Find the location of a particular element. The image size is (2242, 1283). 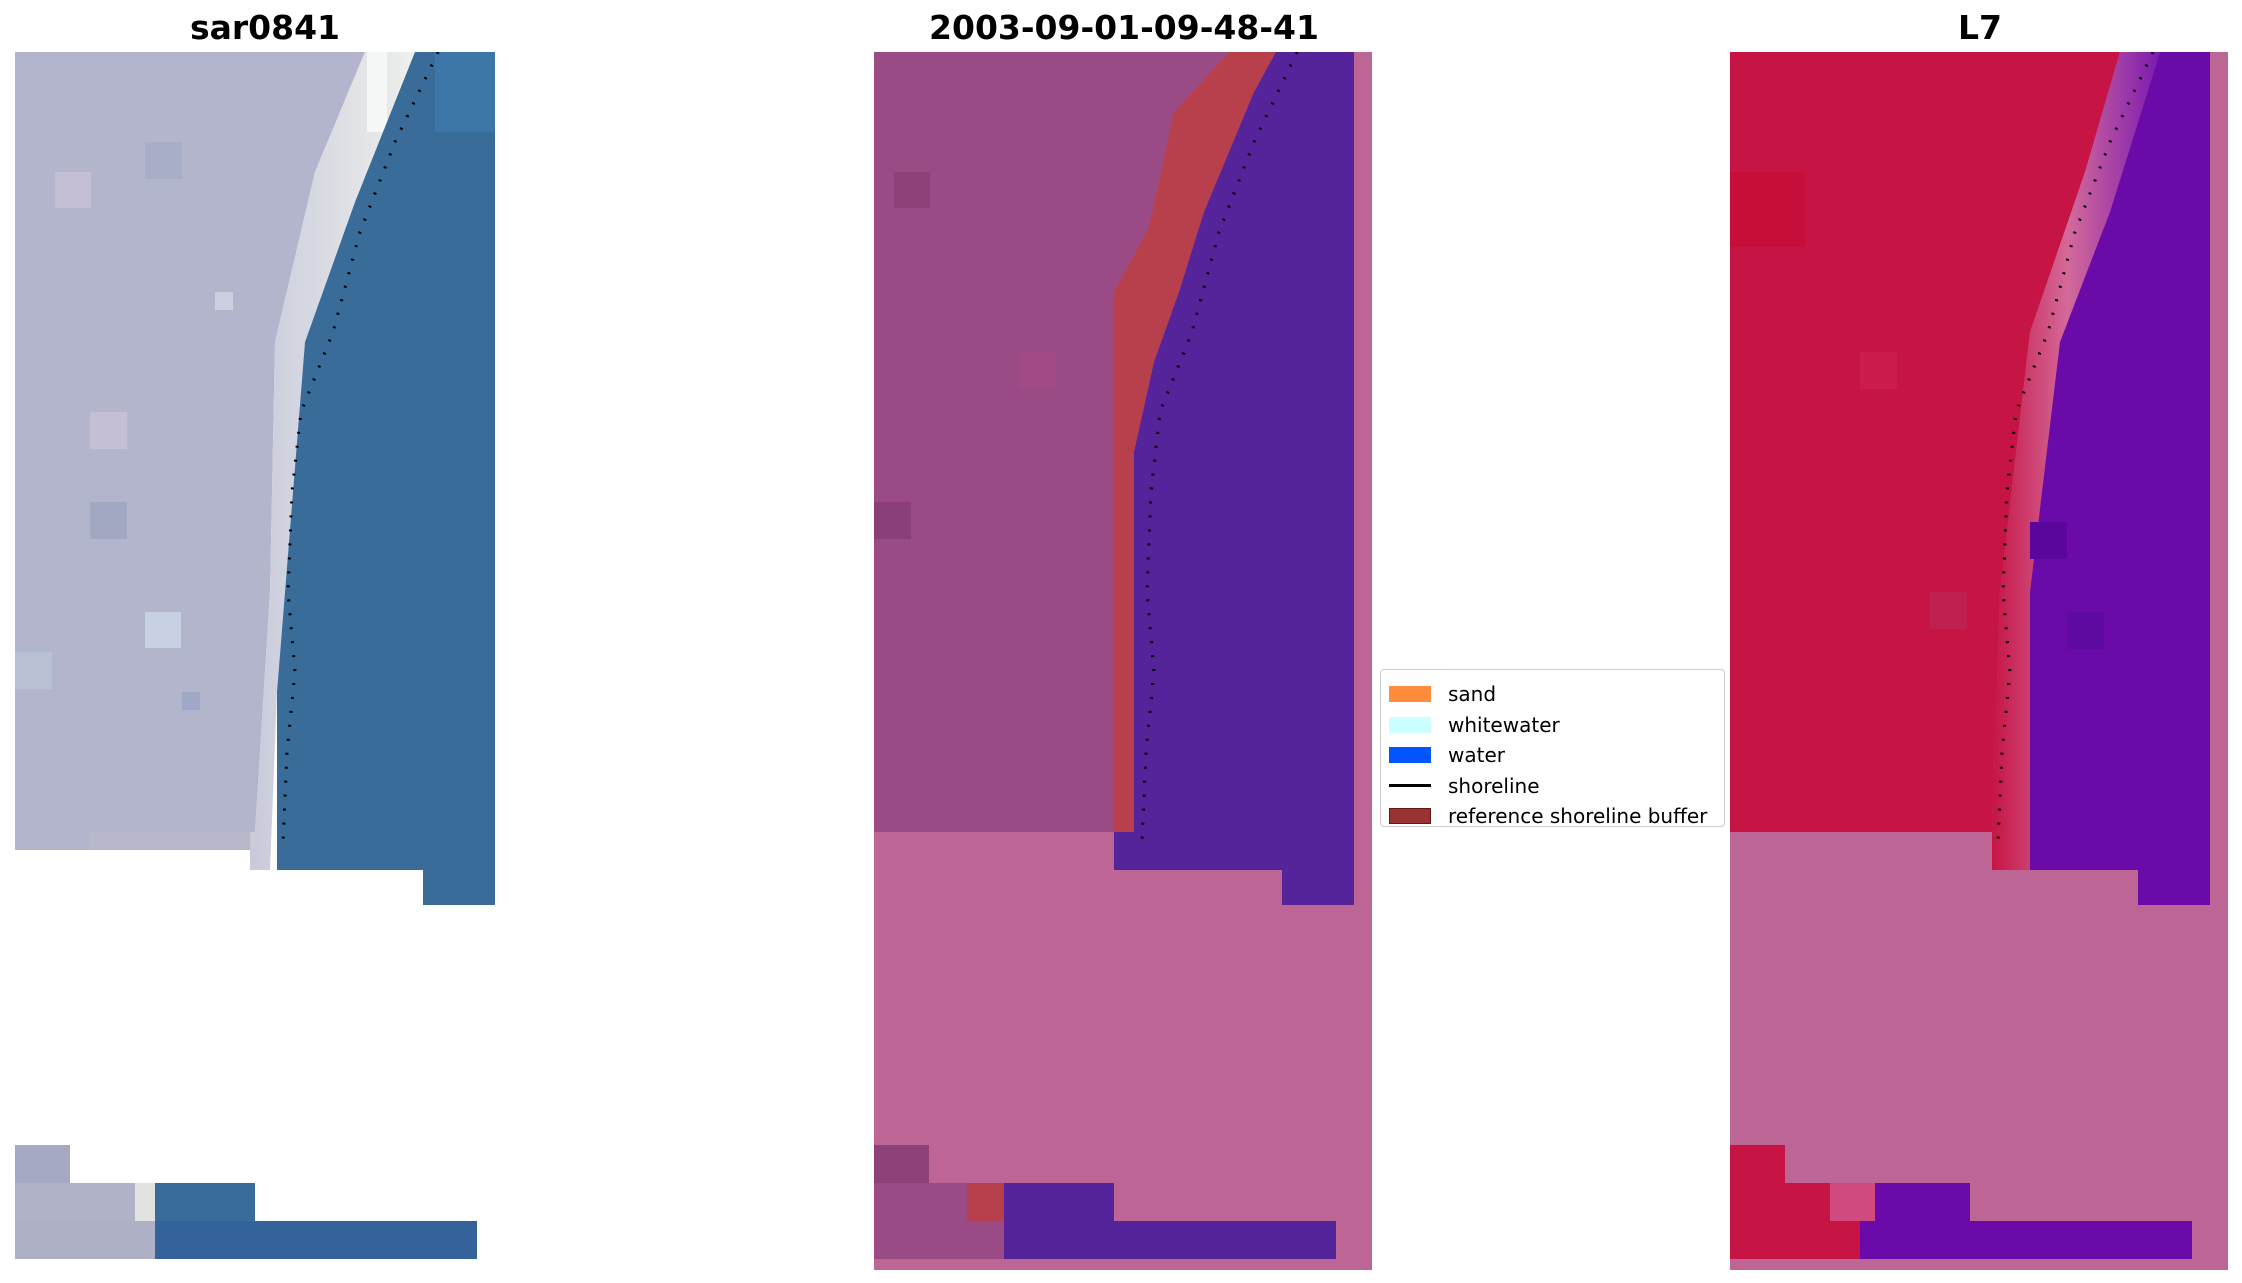

panel-title-rgb: sar0841 is located at coordinates (265, 27).